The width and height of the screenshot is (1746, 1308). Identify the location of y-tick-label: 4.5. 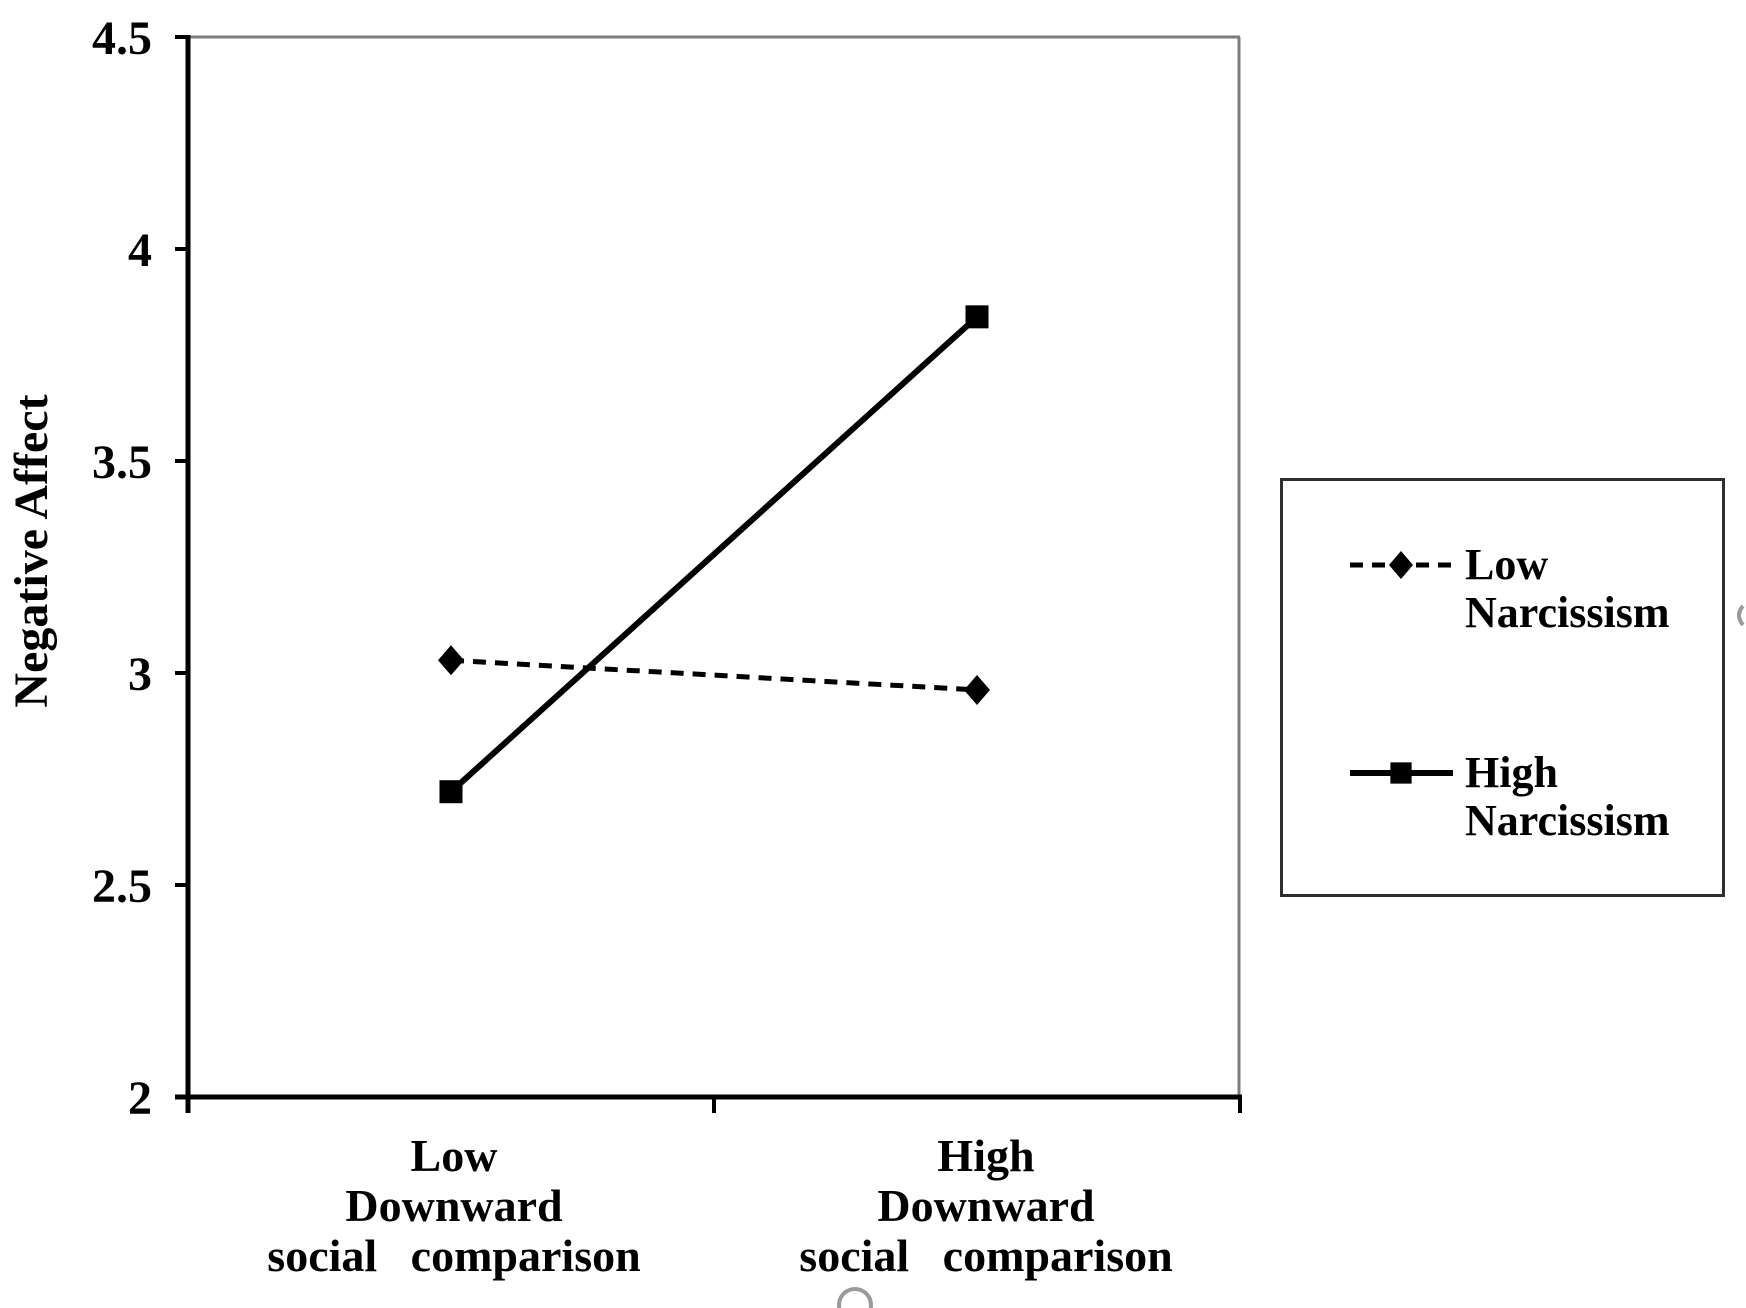
(122, 38).